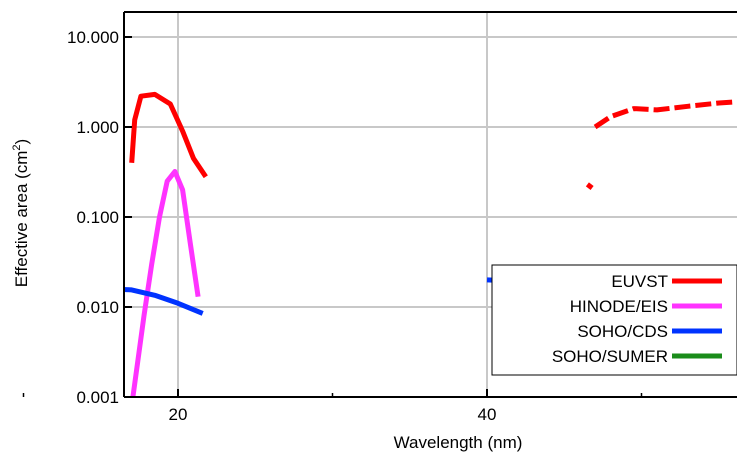 The width and height of the screenshot is (737, 455). I want to click on x-tick-labels: 20406080100120, so click(333, 414).